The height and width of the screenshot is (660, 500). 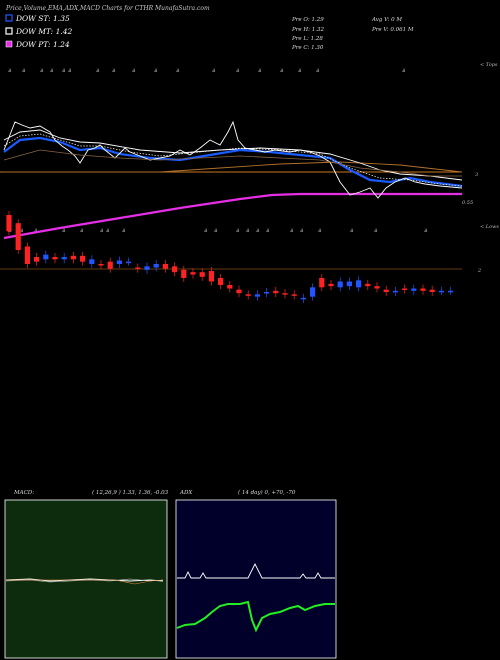 I want to click on adx-panel, so click(x=256, y=579).